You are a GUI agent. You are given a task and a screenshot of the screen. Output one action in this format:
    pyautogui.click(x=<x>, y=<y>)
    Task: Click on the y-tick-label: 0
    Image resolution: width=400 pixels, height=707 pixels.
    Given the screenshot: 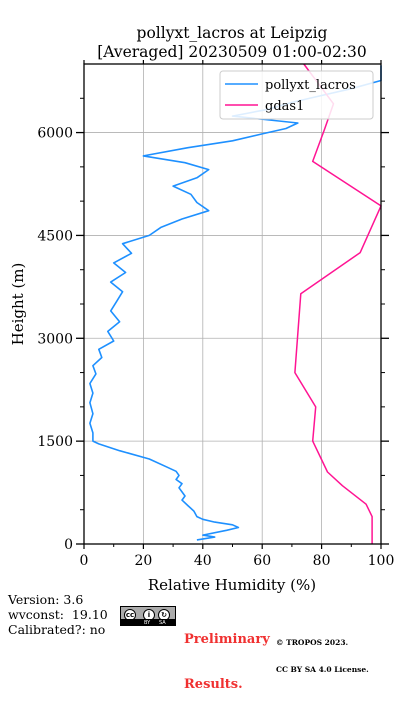 What is the action you would take?
    pyautogui.click(x=68, y=545)
    